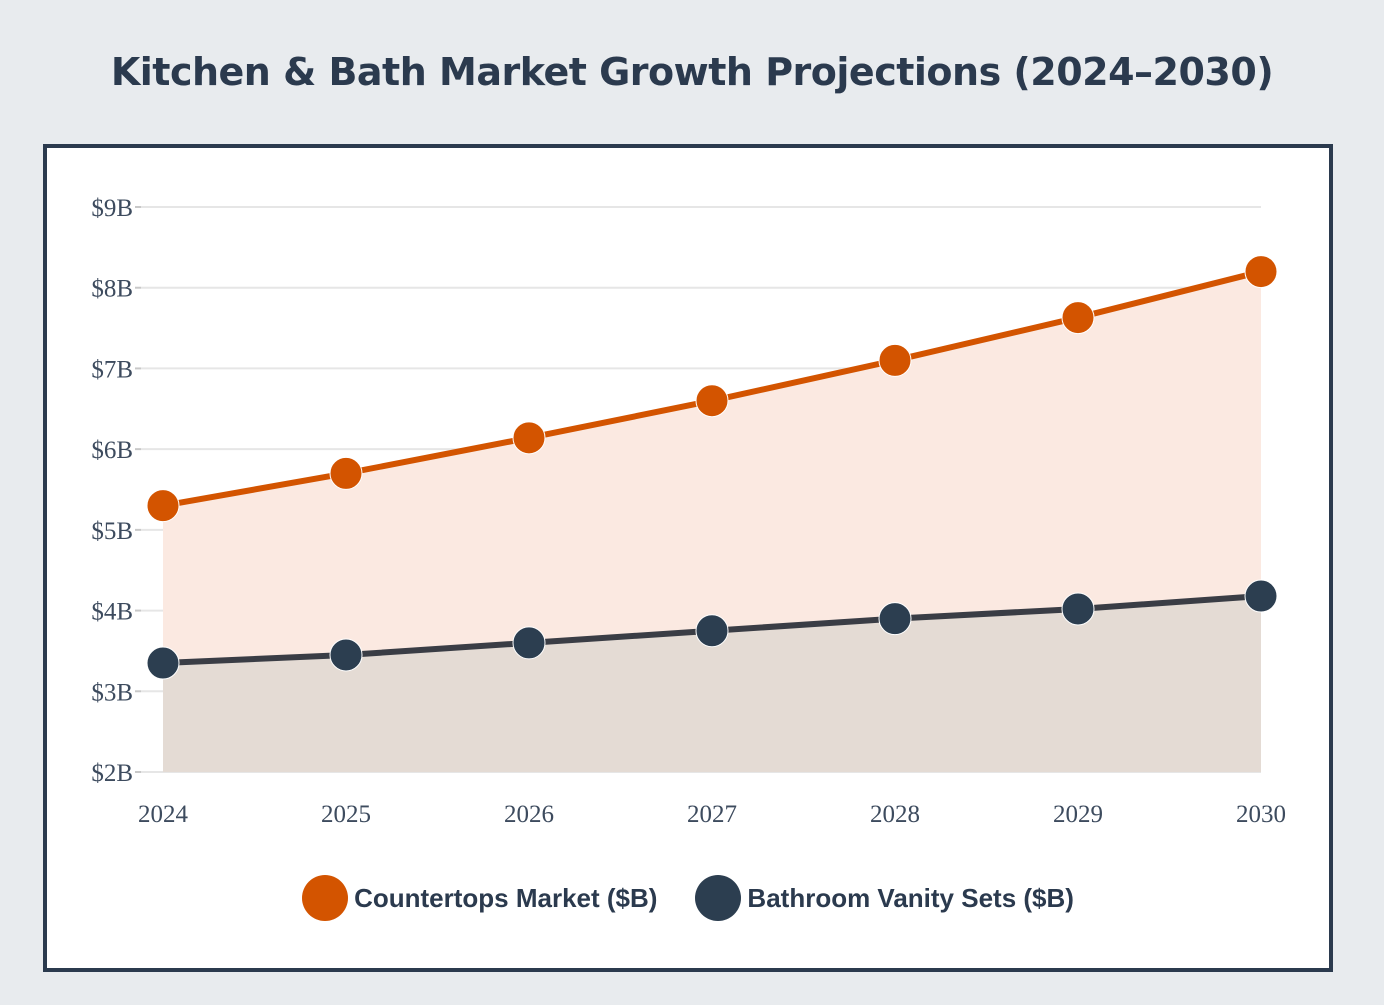  I want to click on y-tick-label: $9B, so click(112, 208).